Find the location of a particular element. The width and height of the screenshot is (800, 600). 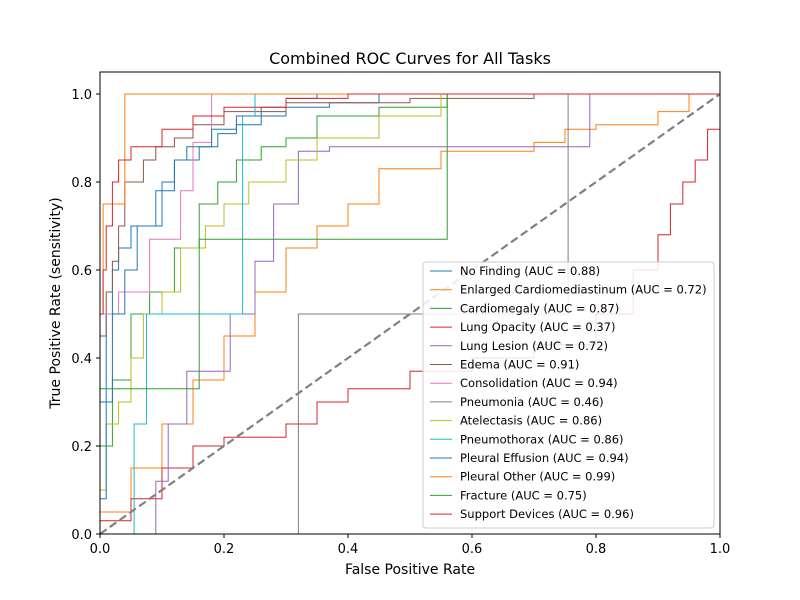

legend-label-3: Lung Opacity (AUC = 0.37) is located at coordinates (537, 327).